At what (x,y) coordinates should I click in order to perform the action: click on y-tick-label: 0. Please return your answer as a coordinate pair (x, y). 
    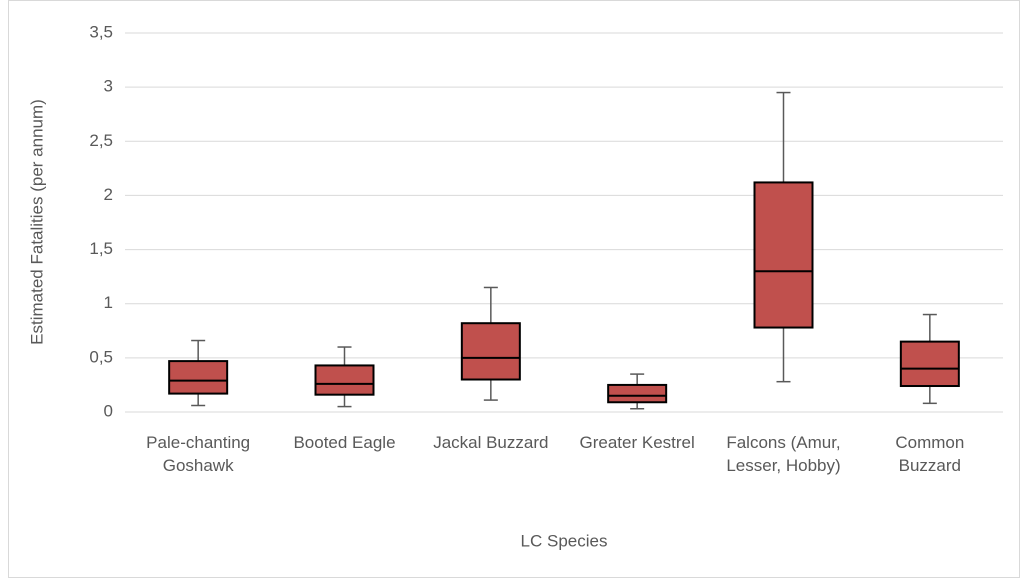
    Looking at the image, I should click on (108, 410).